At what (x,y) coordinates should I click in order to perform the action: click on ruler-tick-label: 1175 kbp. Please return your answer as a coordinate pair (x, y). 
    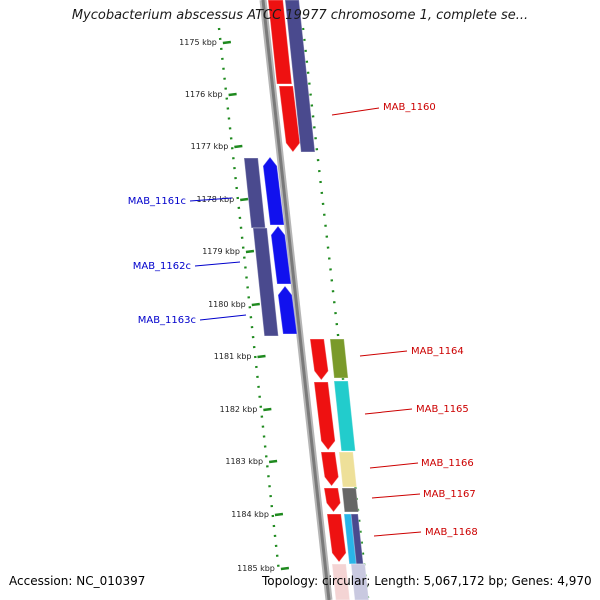
    Looking at the image, I should click on (198, 42).